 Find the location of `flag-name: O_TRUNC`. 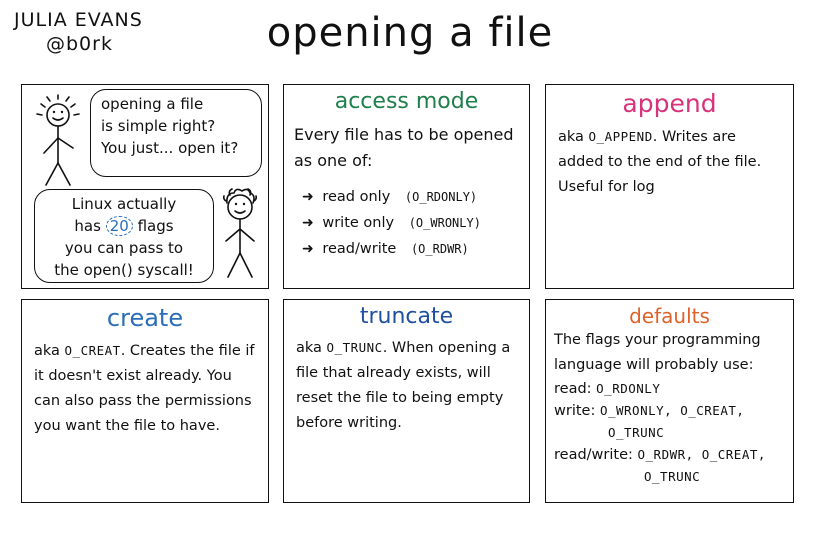

flag-name: O_TRUNC is located at coordinates (354, 347).